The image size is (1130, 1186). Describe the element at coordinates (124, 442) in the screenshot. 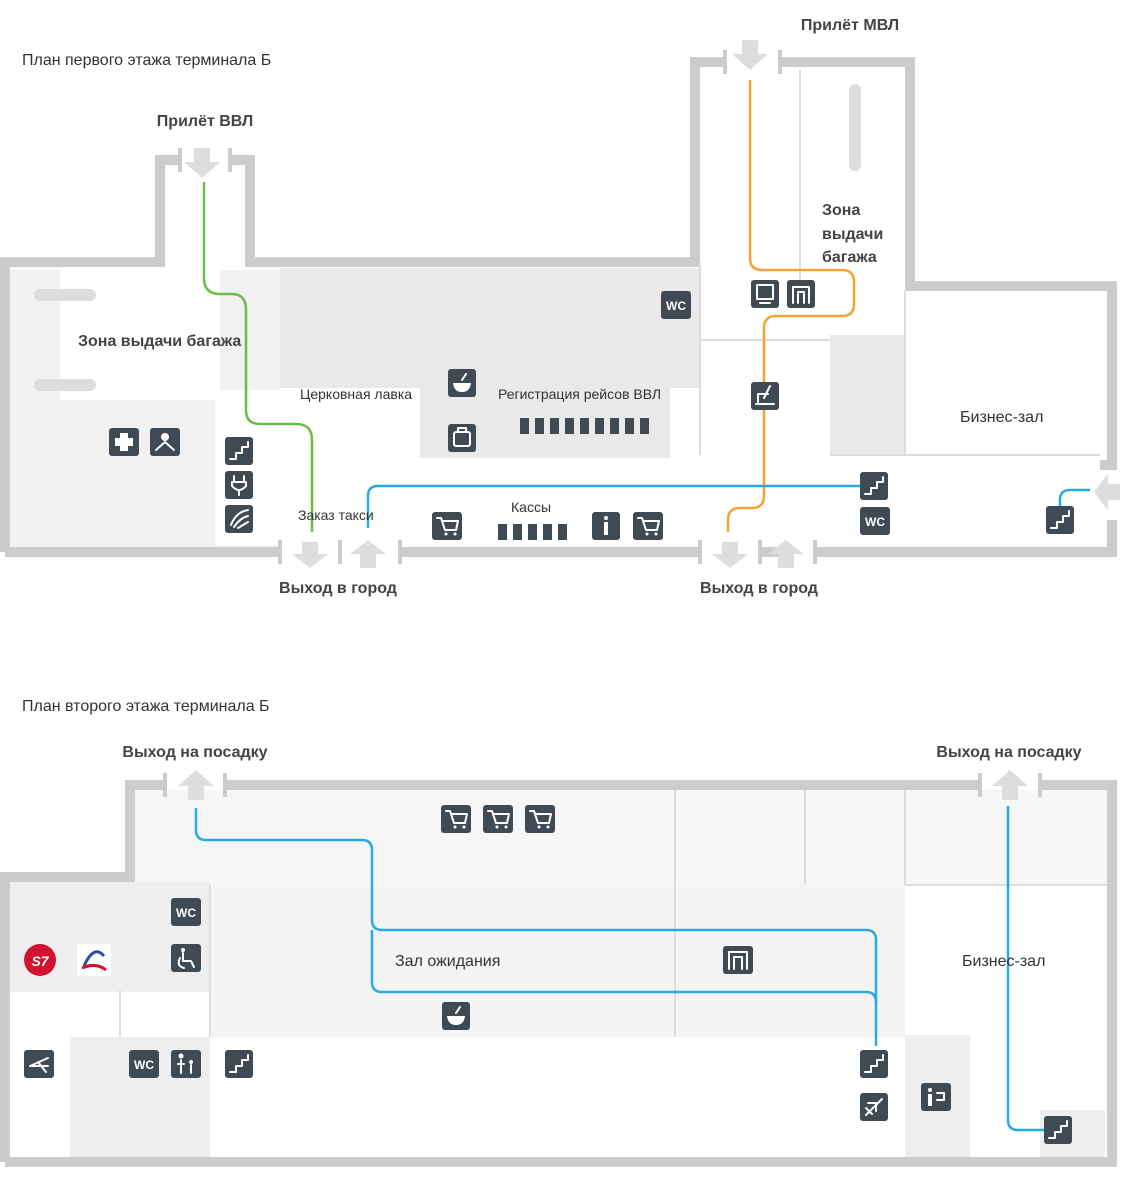

I see `first-aid-icon` at that location.